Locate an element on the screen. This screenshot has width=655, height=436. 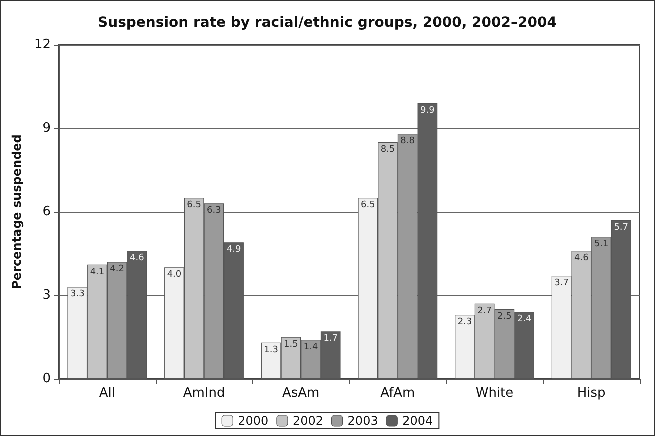
y-axis-title: Percentage suspended is located at coordinates (17, 212).